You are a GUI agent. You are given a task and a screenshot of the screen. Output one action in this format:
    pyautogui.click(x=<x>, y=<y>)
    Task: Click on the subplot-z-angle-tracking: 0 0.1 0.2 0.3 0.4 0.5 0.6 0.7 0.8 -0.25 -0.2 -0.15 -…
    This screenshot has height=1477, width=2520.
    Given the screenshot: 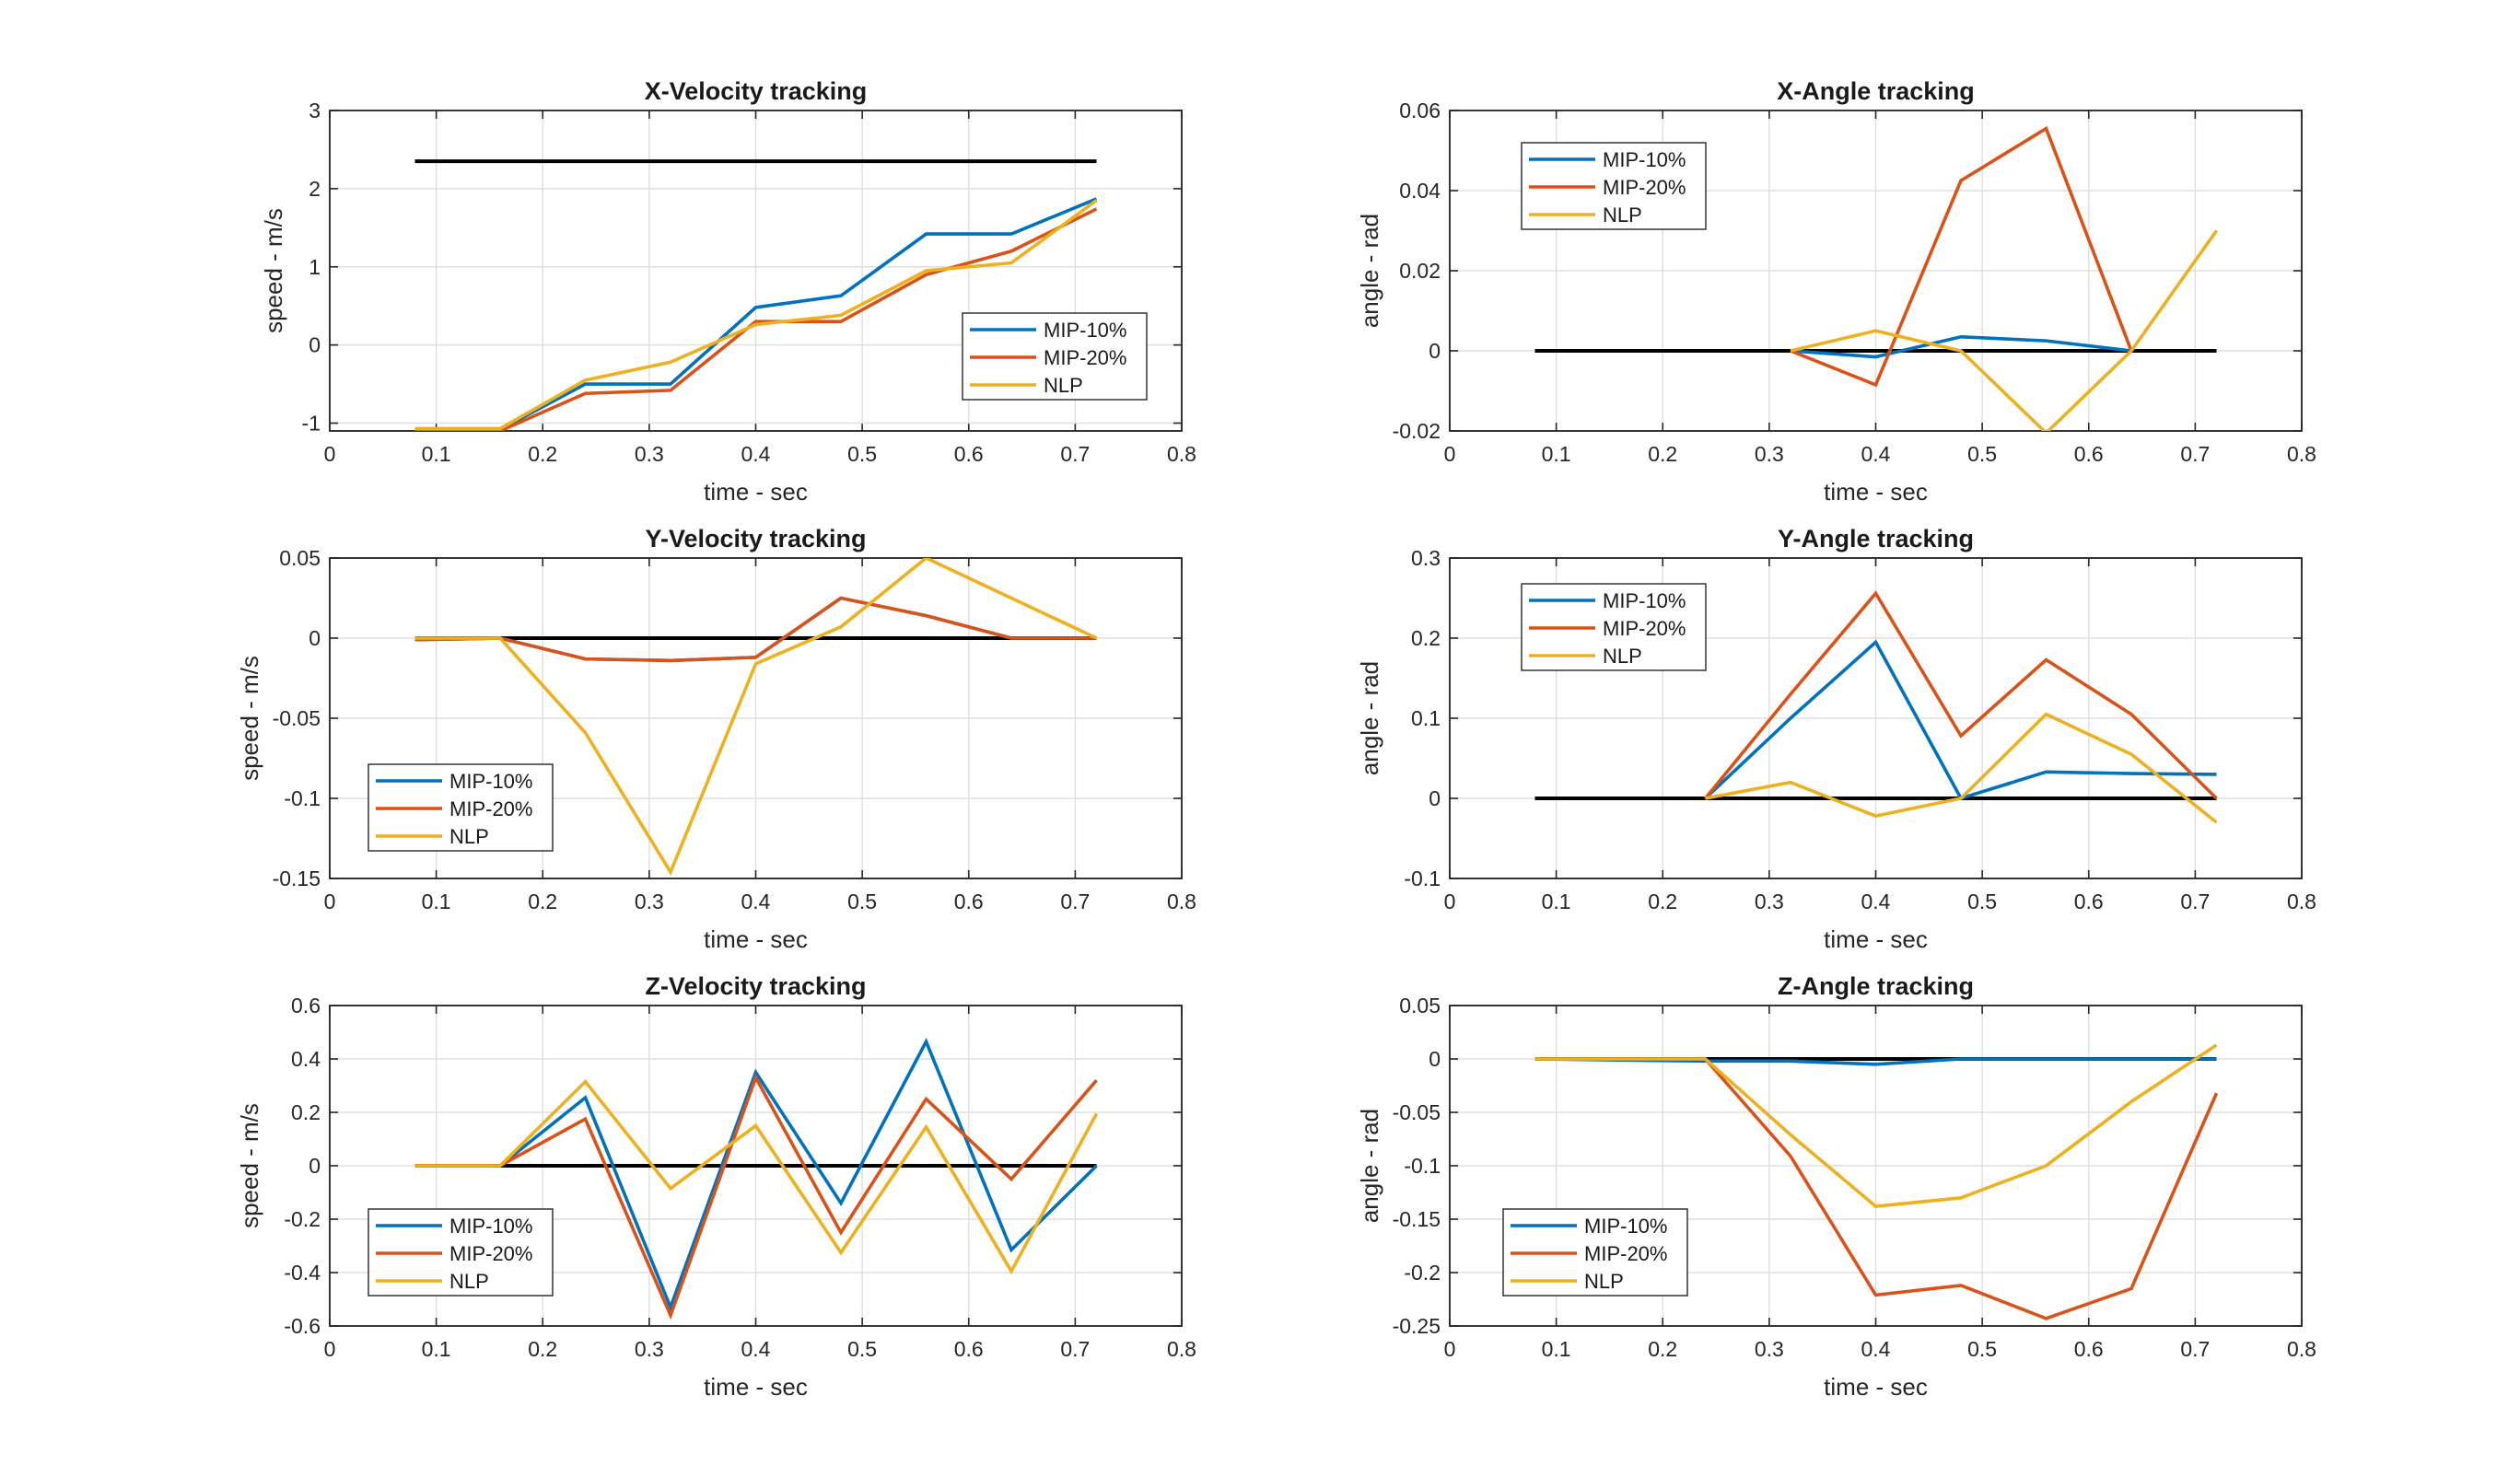 What is the action you would take?
    pyautogui.click(x=1836, y=1186)
    